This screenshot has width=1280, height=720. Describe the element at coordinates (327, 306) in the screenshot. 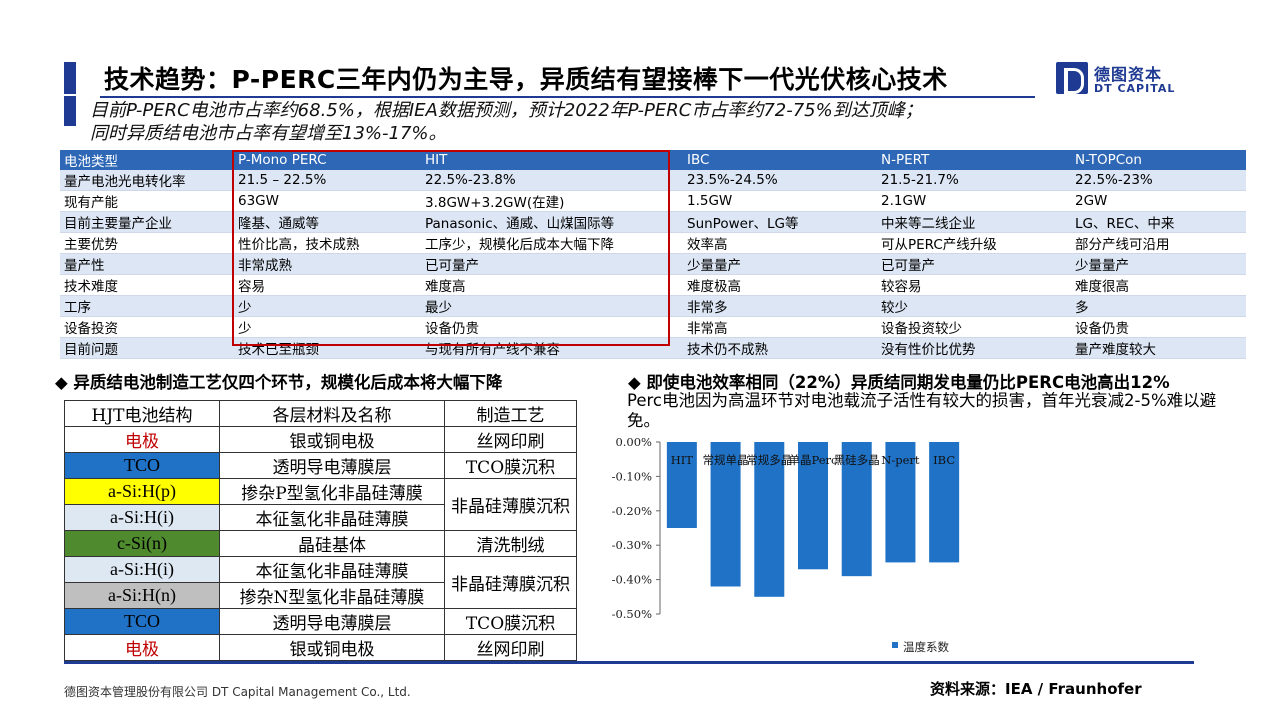

I see `table-cell: 少` at that location.